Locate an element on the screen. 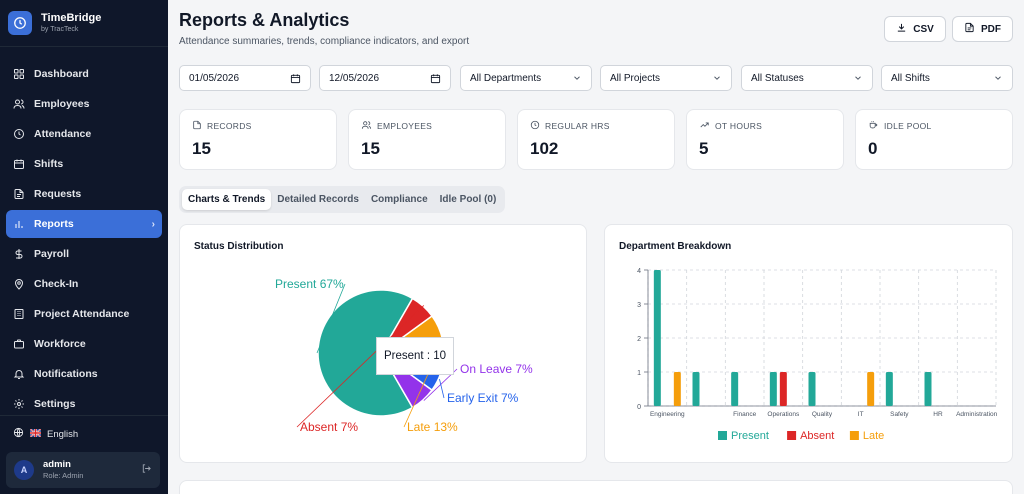  project-select: All Projects is located at coordinates (666, 78).